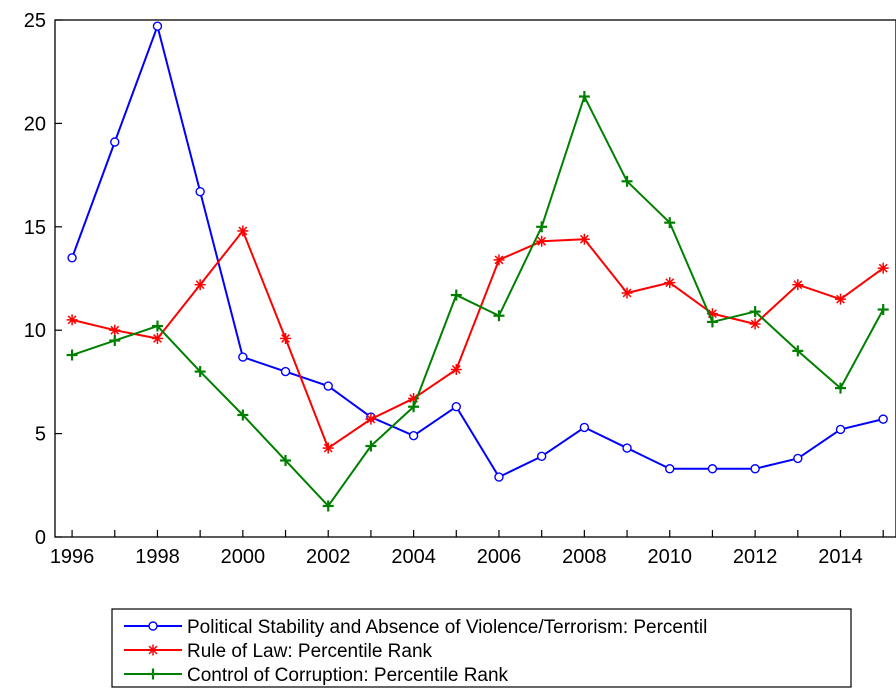 Image resolution: width=896 pixels, height=696 pixels. Describe the element at coordinates (72, 557) in the screenshot. I see `x-tick-label: 1996` at that location.